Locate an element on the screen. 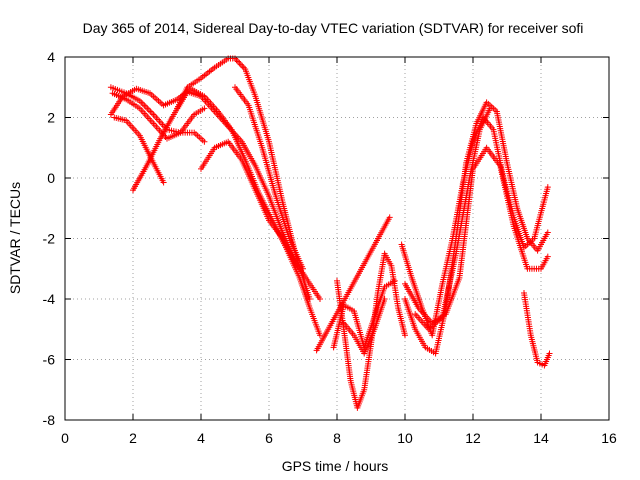 The width and height of the screenshot is (640, 480). y-tick-label: -2 is located at coordinates (49, 239).